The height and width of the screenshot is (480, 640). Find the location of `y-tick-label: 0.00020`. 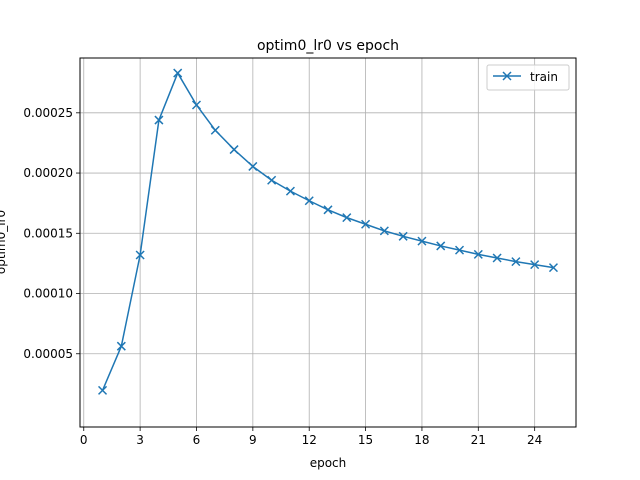

y-tick-label: 0.00020 is located at coordinates (48, 173).